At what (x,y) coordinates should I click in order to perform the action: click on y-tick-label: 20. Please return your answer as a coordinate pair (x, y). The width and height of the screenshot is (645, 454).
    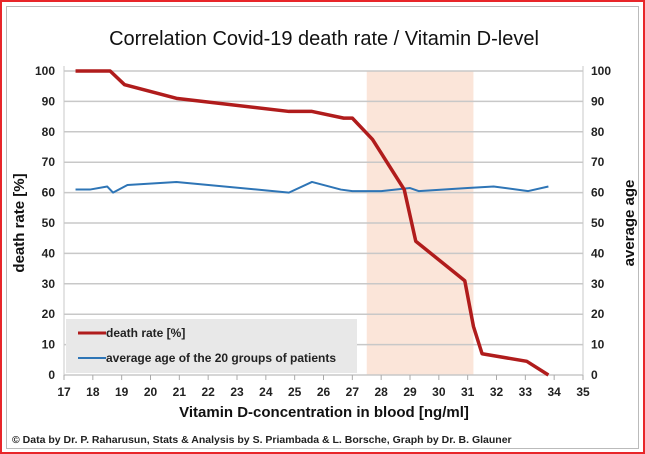
    Looking at the image, I should click on (49, 314).